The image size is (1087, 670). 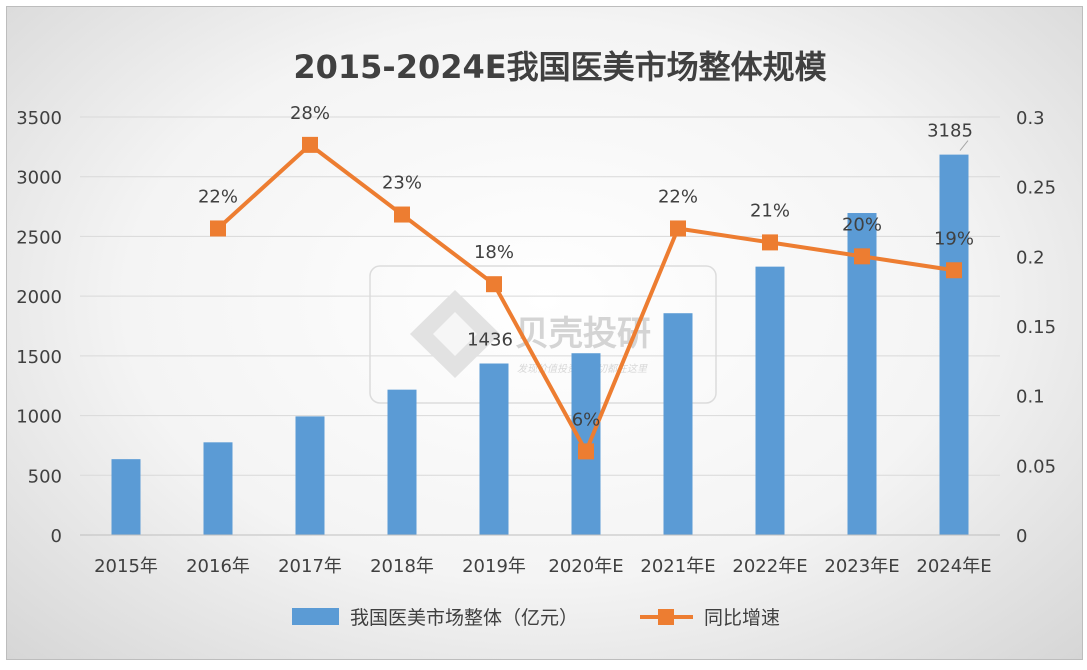 What do you see at coordinates (953, 566) in the screenshot?
I see `x-tick-label: 2024年E` at bounding box center [953, 566].